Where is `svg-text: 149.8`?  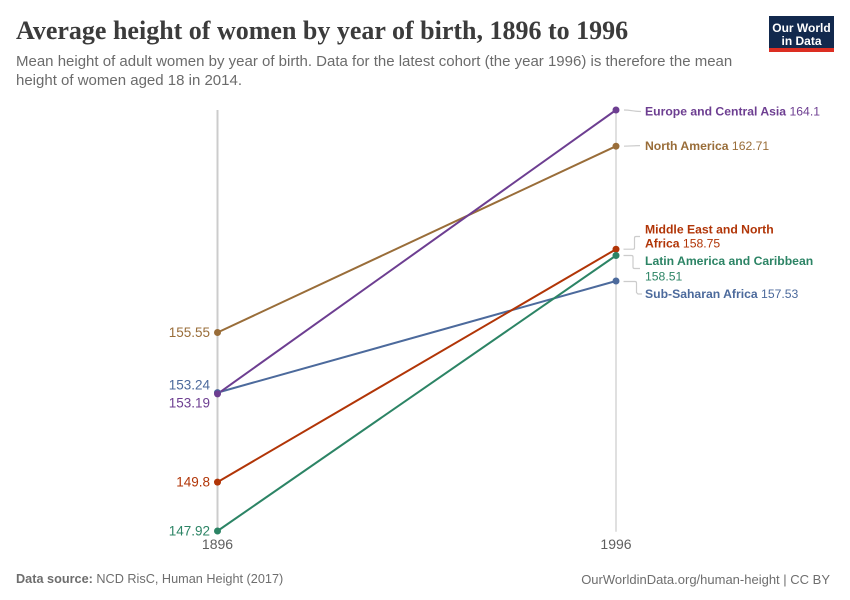
svg-text: 149.8 is located at coordinates (193, 482).